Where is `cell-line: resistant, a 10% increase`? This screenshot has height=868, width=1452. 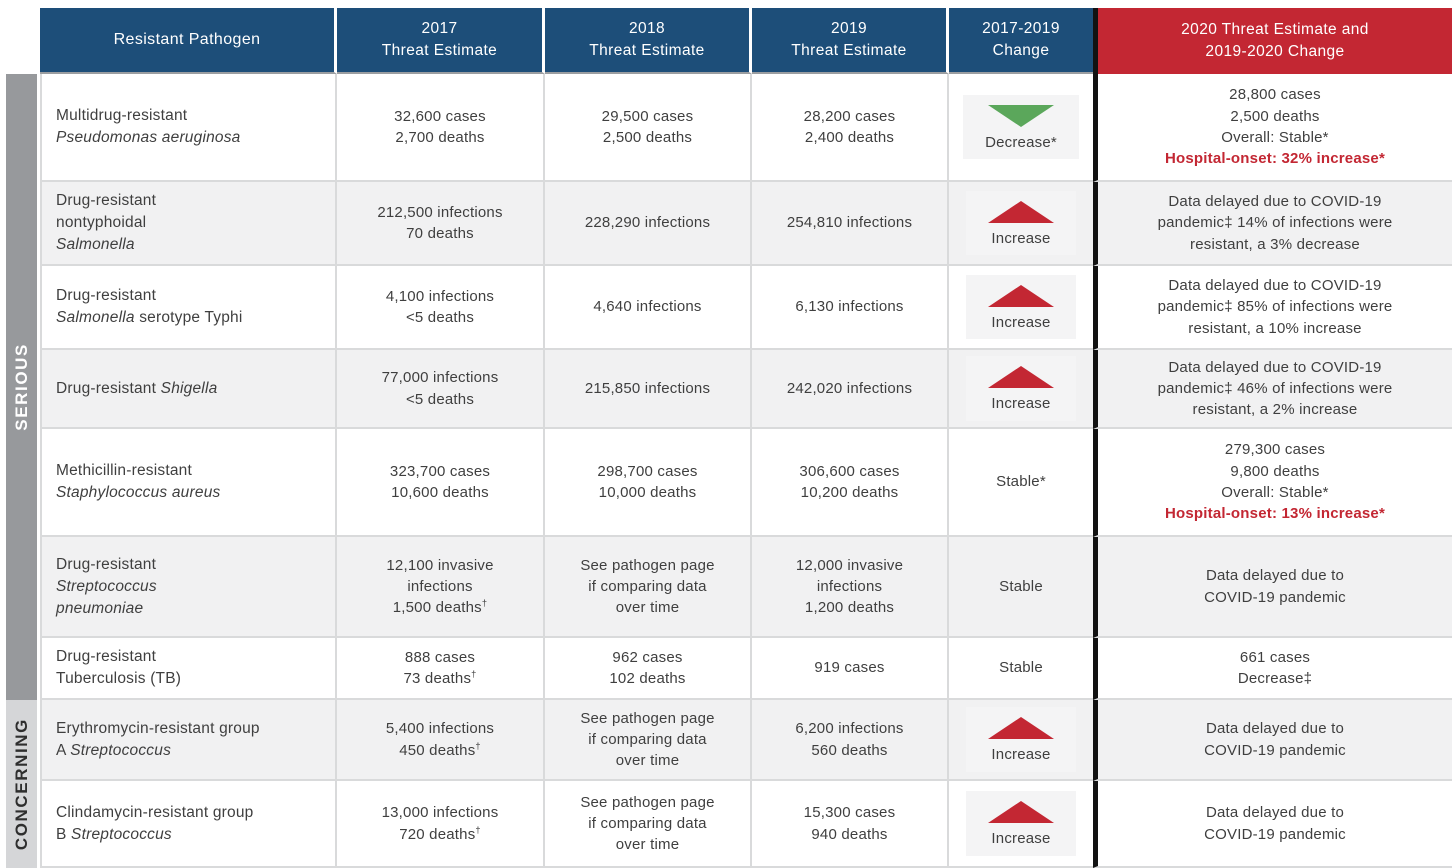
cell-line: resistant, a 10% increase is located at coordinates (1275, 328).